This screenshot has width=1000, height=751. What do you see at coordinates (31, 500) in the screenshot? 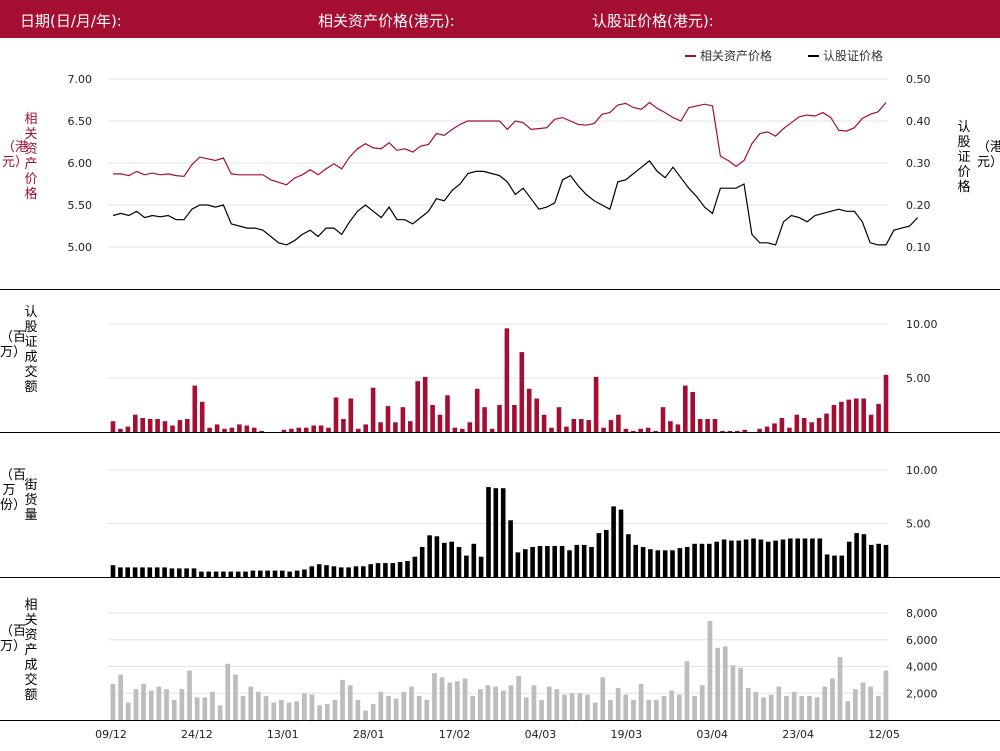
I see `outstanding-axis-label: 街货量` at bounding box center [31, 500].